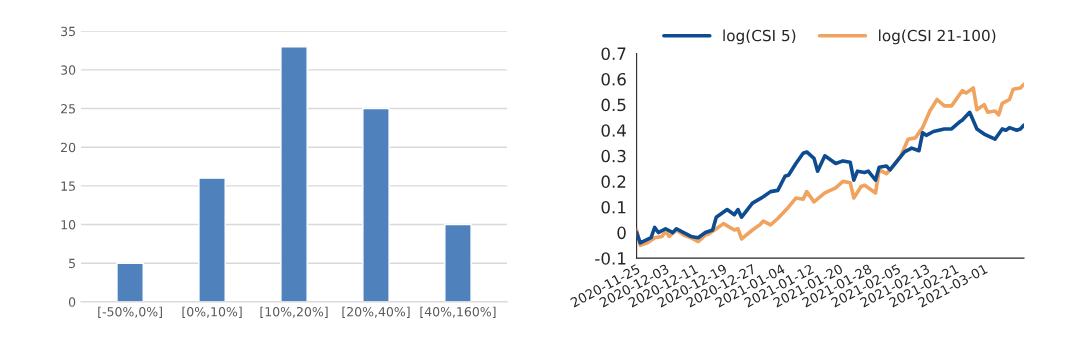  Describe the element at coordinates (613, 79) in the screenshot. I see `y-tick-label: 0.6` at that location.